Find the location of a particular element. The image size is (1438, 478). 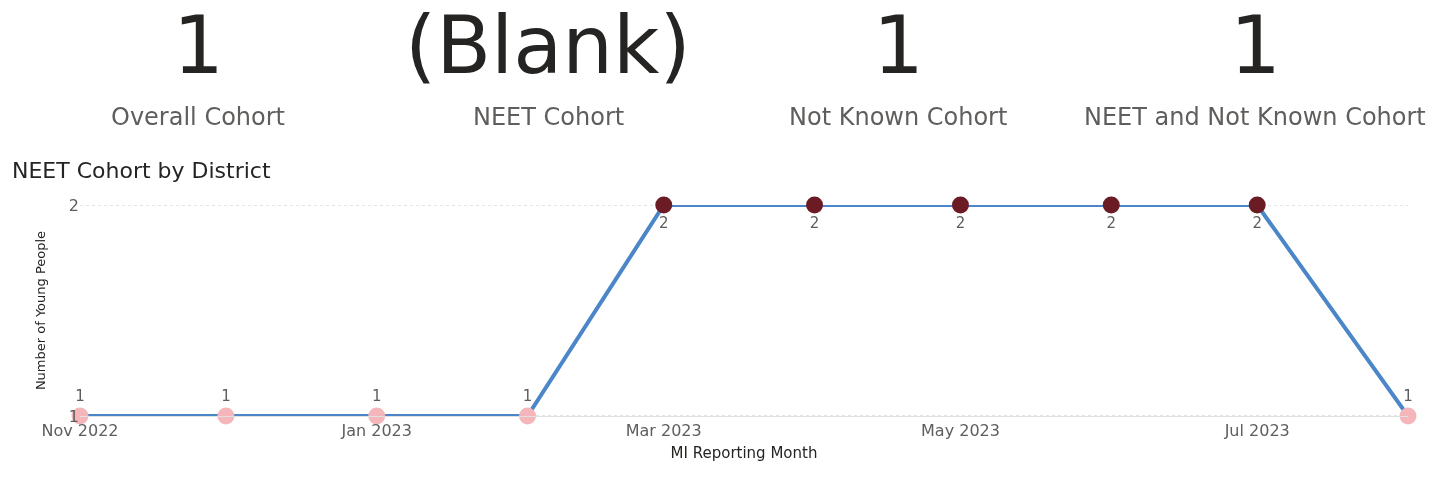

text: NEET and Not Known Cohort is located at coordinates (1255, 117).